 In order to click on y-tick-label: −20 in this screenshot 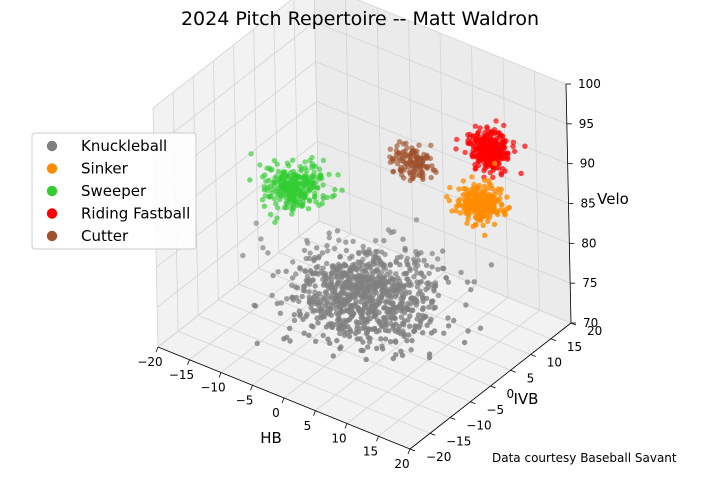, I will do `click(438, 457)`.